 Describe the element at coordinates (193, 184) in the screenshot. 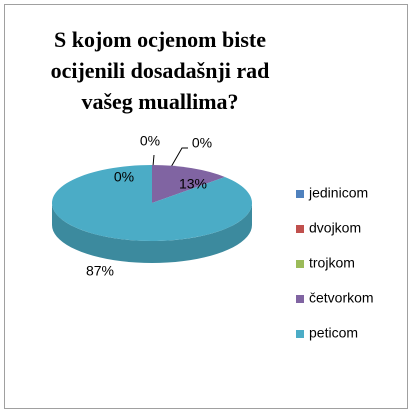

I see `data-label: 13%` at that location.